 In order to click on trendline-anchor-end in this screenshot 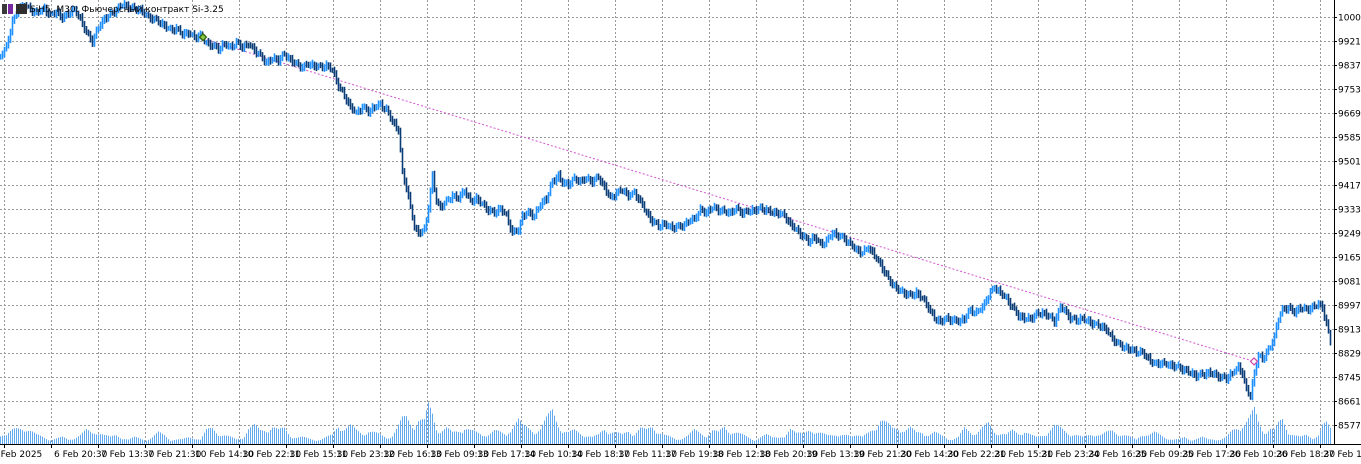, I will do `click(1254, 361)`.